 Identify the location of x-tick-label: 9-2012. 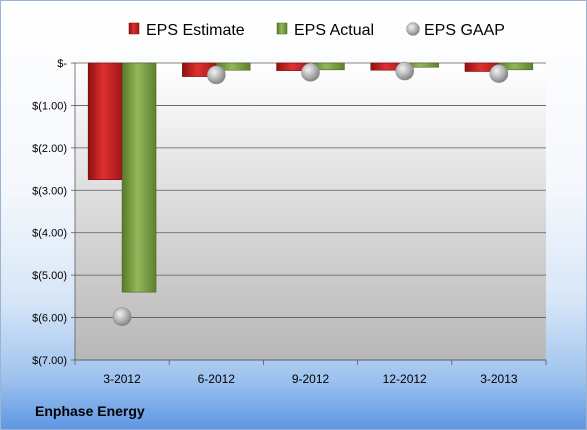
(311, 379).